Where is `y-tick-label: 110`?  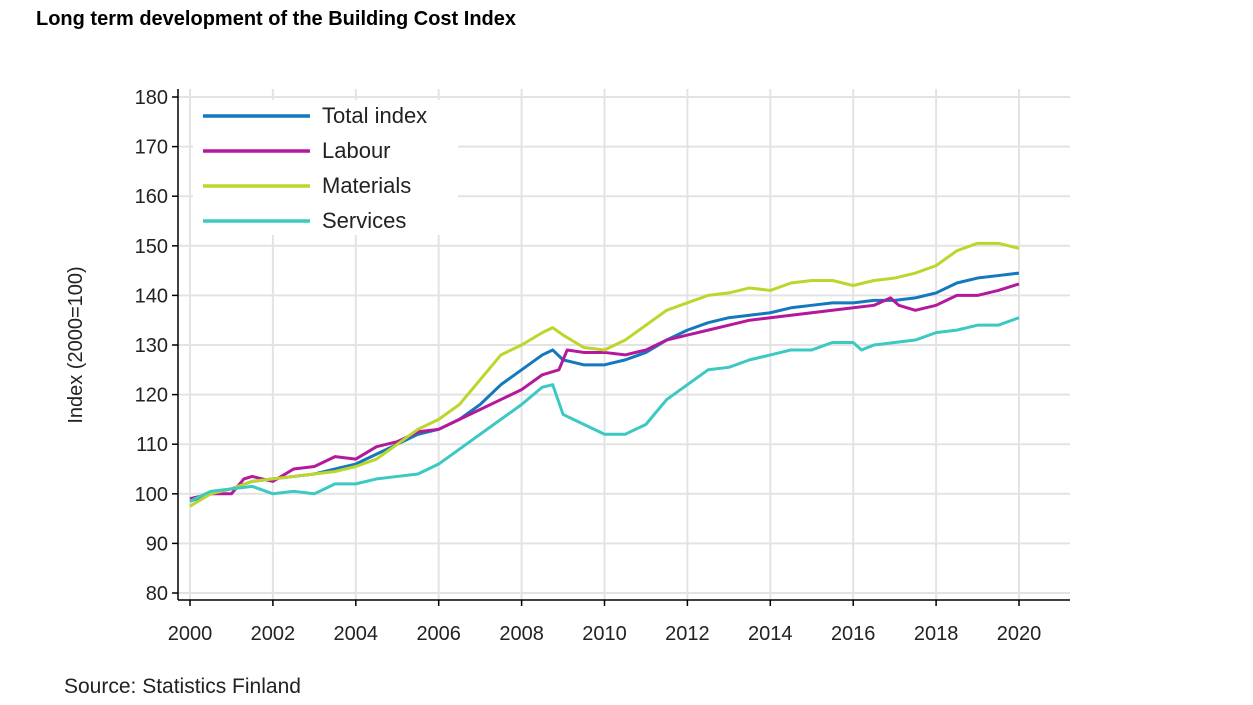
y-tick-label: 110 is located at coordinates (152, 445).